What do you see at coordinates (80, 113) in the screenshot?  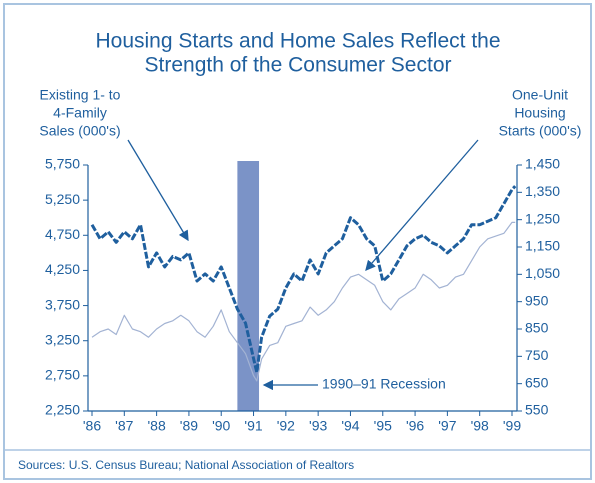 I see `y-axis-label: 4-Family` at bounding box center [80, 113].